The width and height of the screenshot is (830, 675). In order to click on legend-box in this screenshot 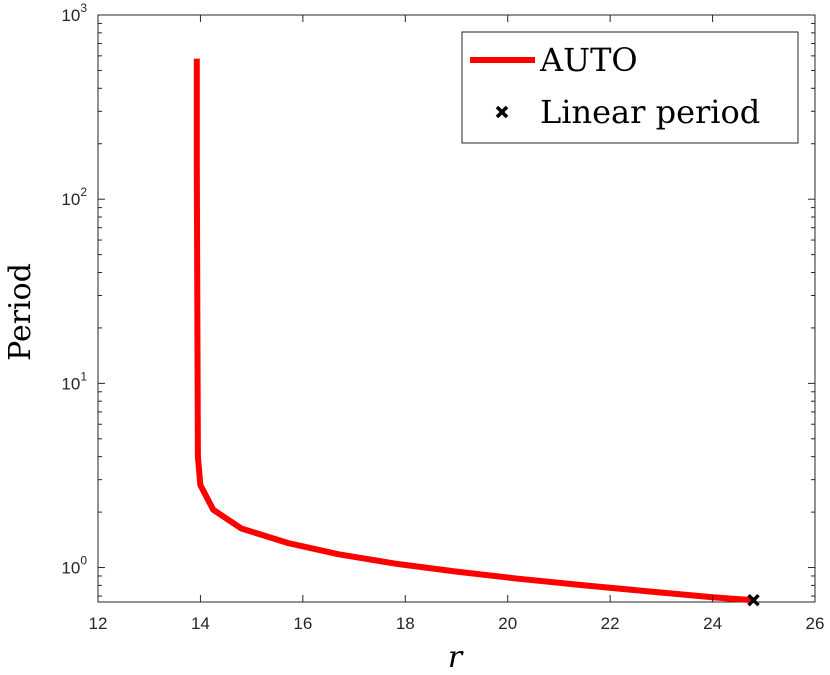, I will do `click(630, 87)`.